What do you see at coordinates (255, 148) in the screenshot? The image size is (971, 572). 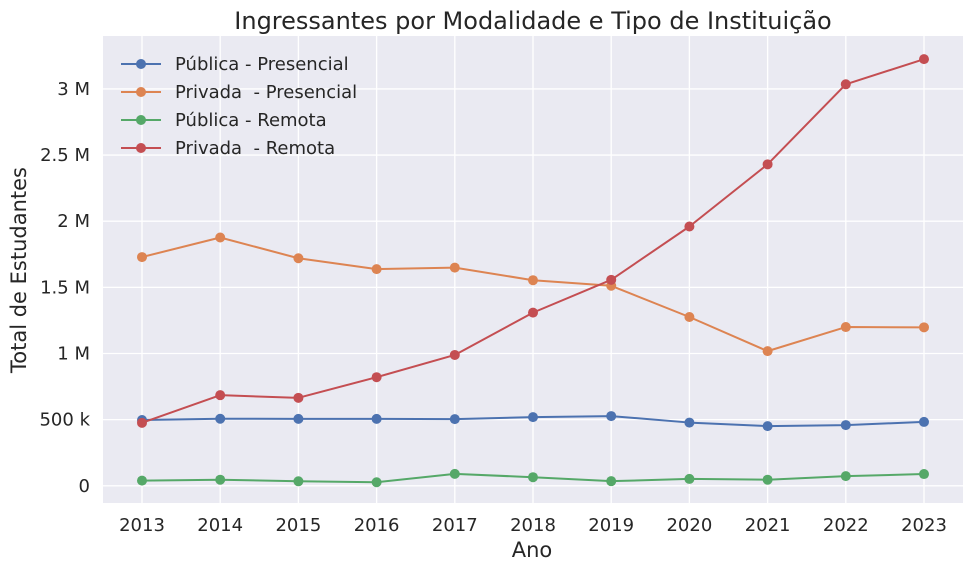 I see `legend-label: Privada - Remota` at bounding box center [255, 148].